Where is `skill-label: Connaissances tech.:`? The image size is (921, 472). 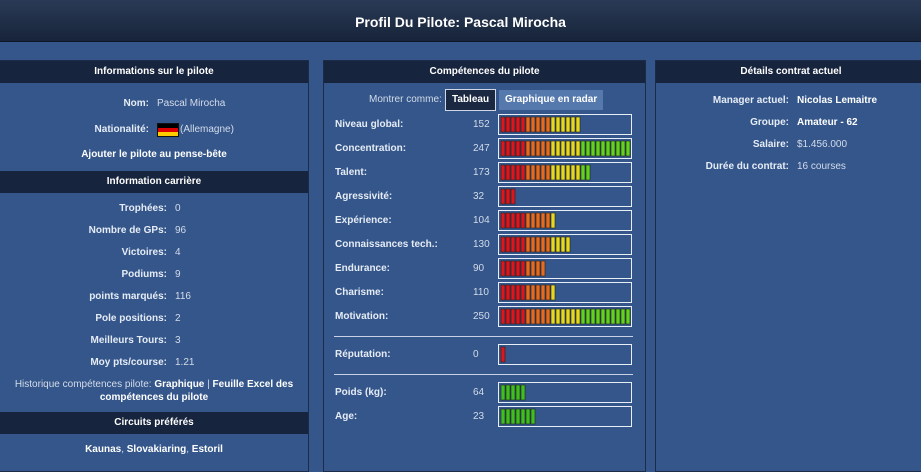
skill-label: Connaissances tech.: is located at coordinates (386, 244).